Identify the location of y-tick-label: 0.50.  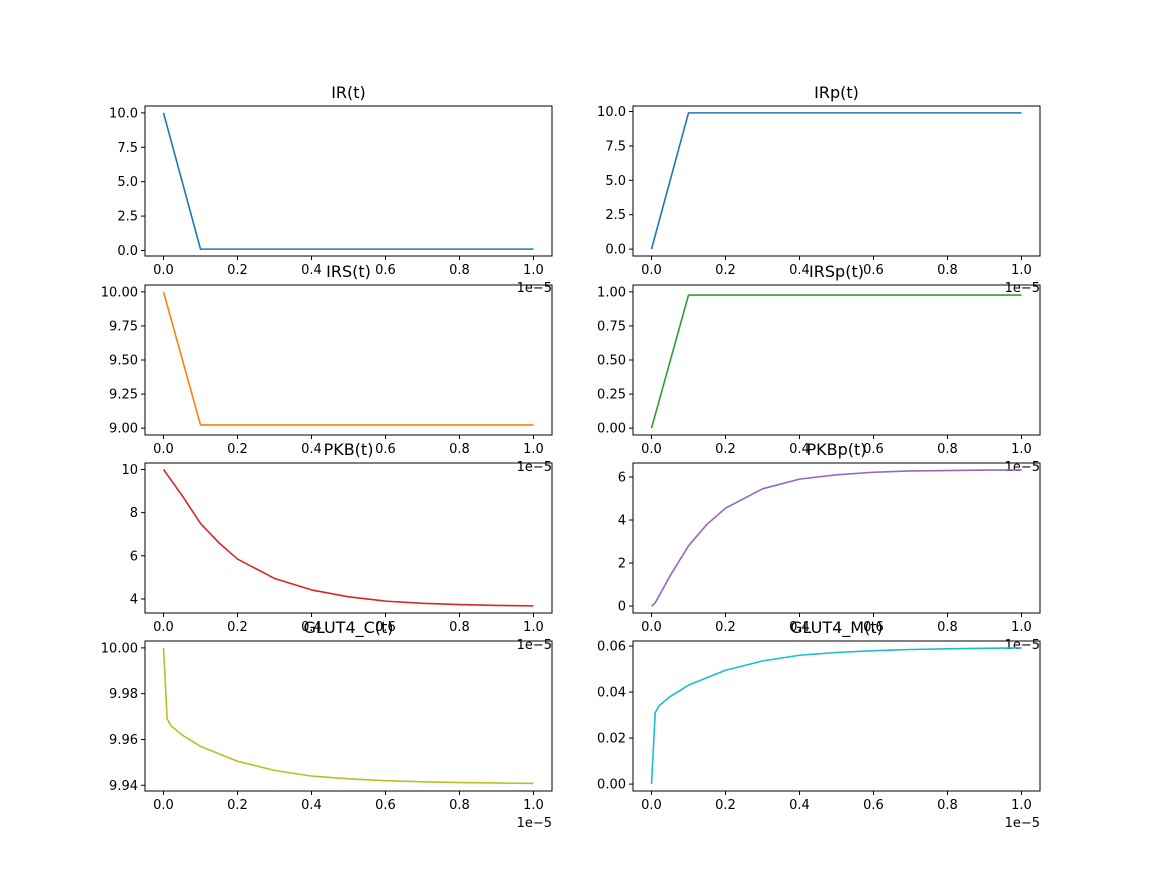
(611, 361).